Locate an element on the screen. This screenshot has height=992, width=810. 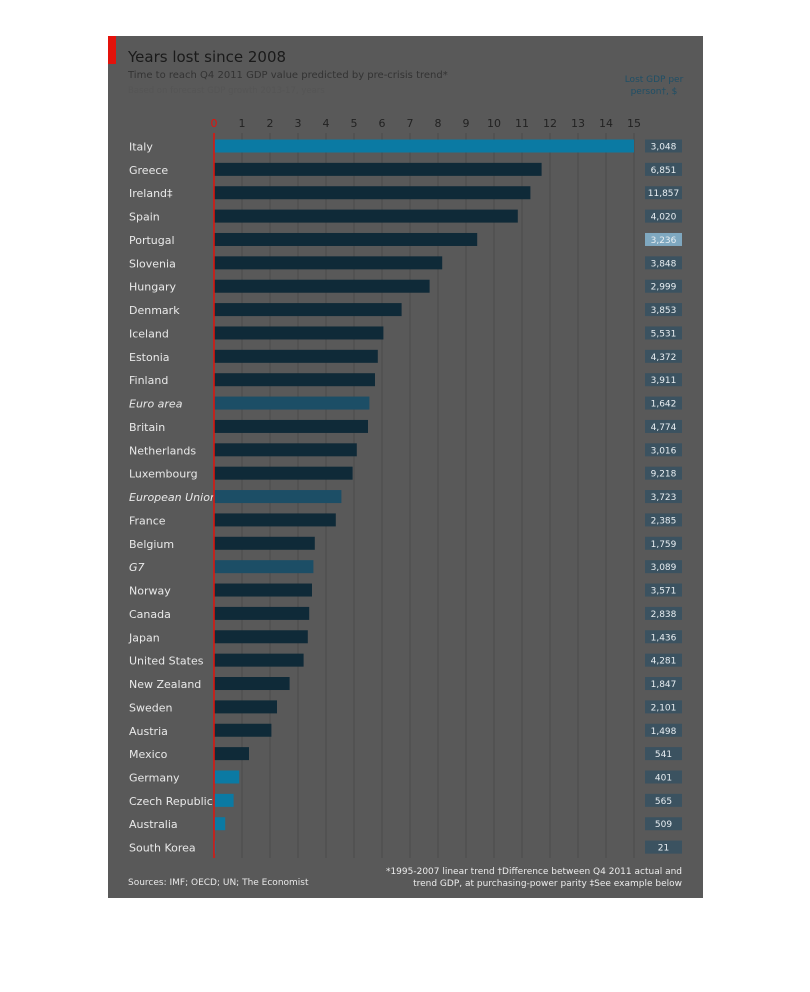
value-label: 4,774 is located at coordinates (664, 428).